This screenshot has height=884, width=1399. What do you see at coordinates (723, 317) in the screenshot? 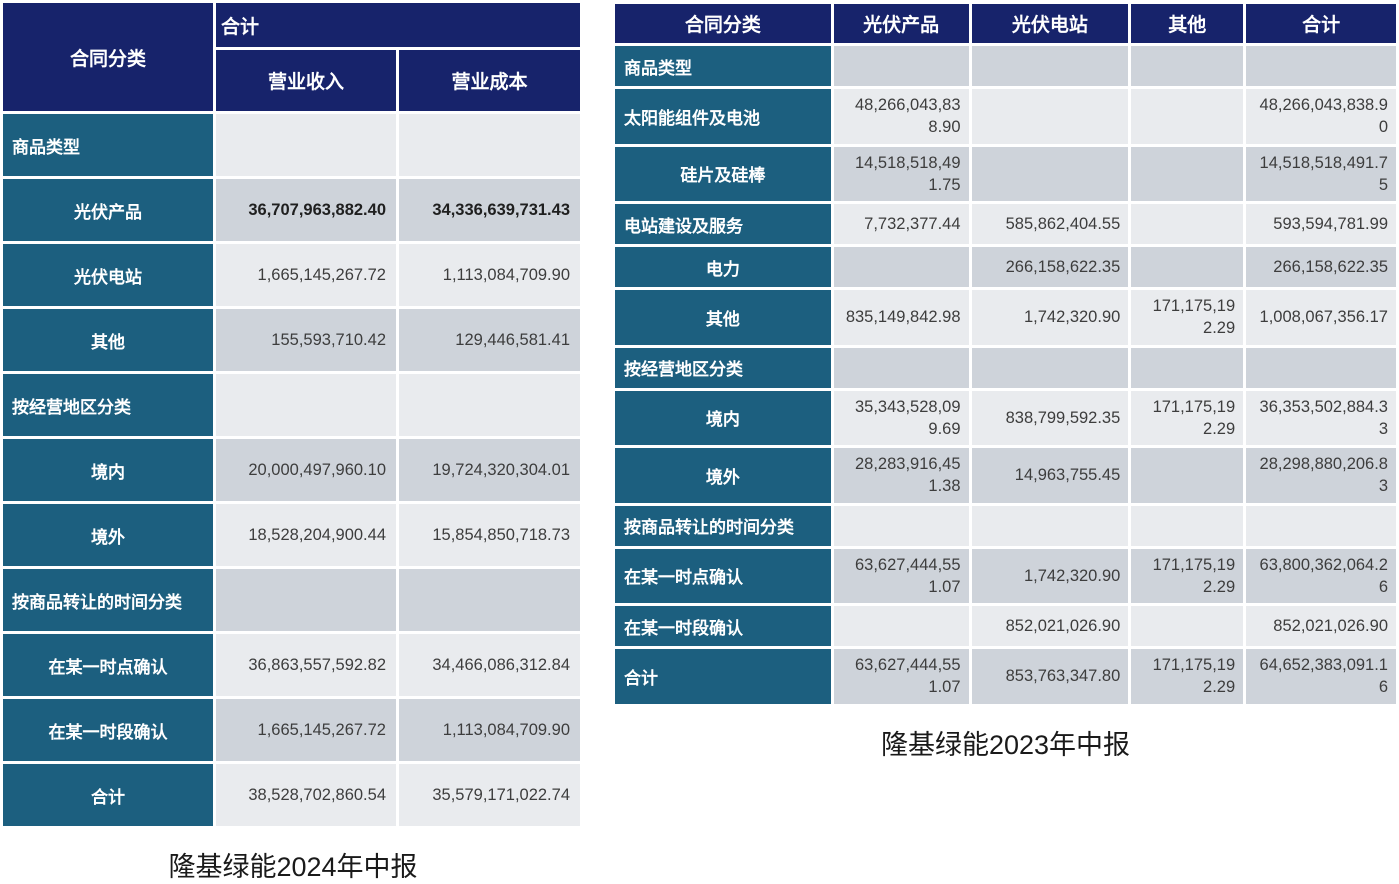
I see `row-label: 其他` at bounding box center [723, 317].